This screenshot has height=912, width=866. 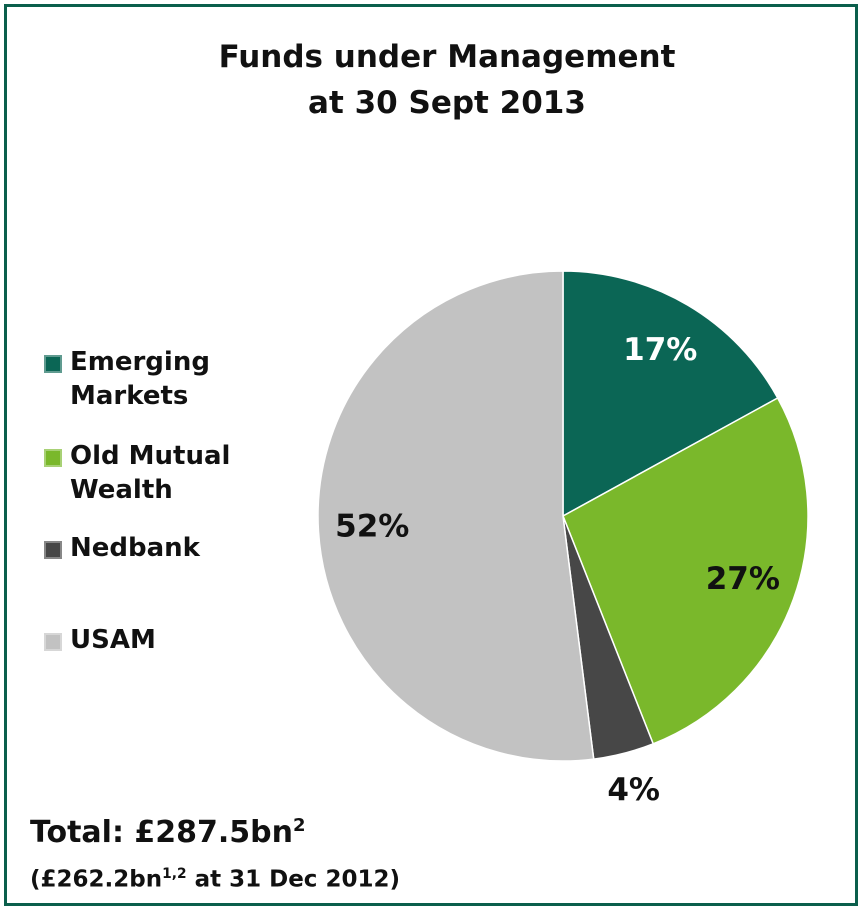 What do you see at coordinates (660, 350) in the screenshot?
I see `value-label: 17%` at bounding box center [660, 350].